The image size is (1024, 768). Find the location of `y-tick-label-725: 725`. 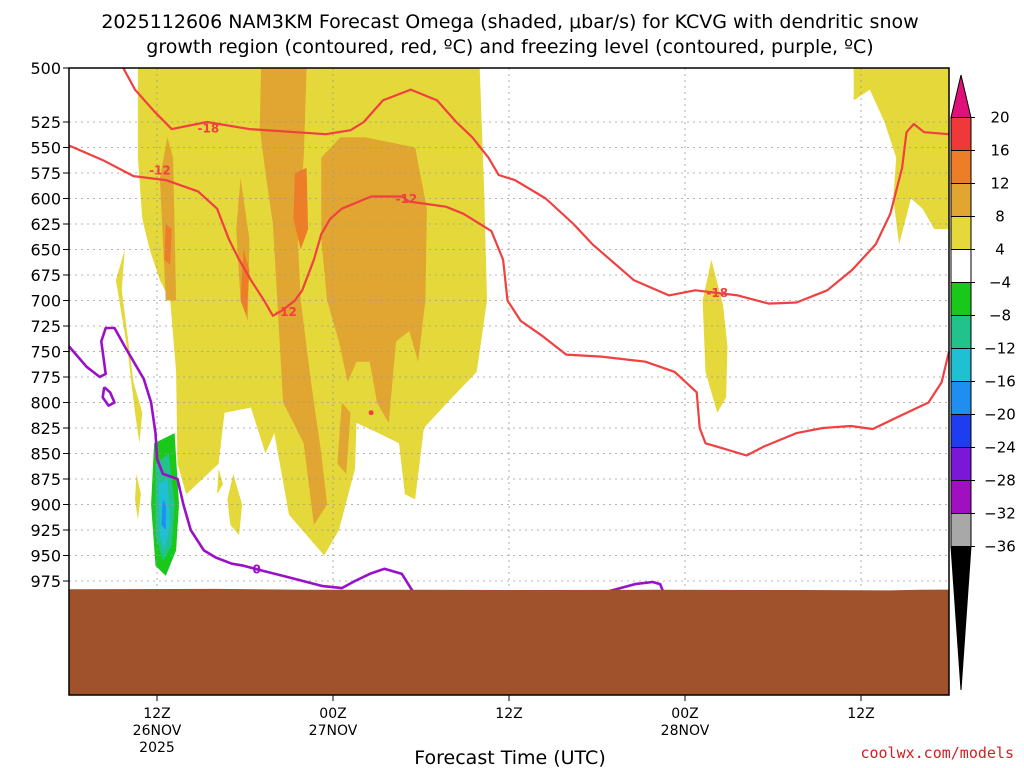

y-tick-label-725: 725 is located at coordinates (45, 326).